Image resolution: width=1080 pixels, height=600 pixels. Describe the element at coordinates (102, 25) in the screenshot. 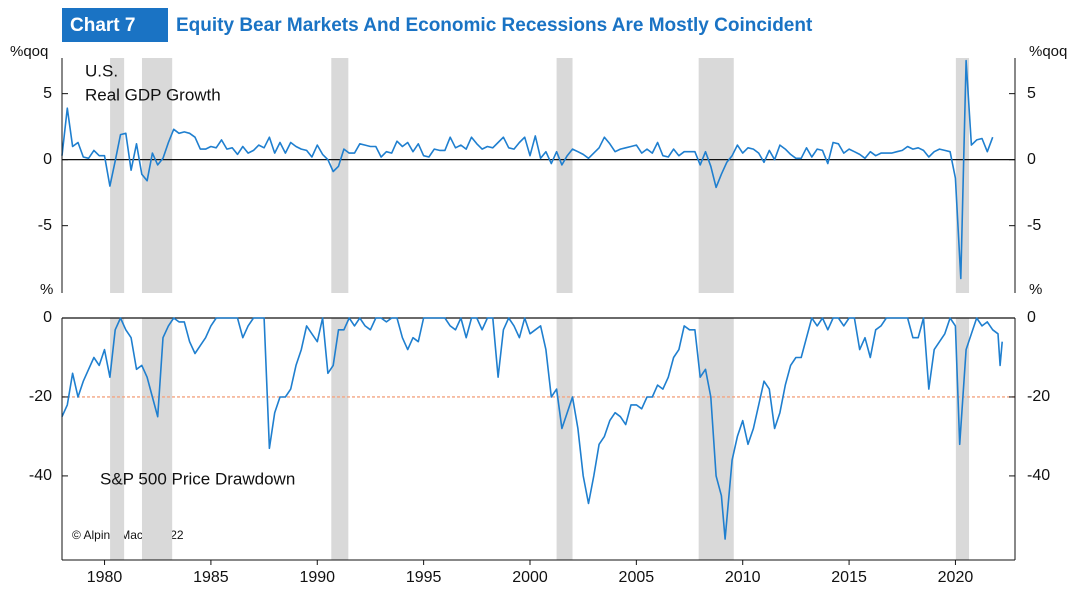

I see `chart-label: Chart 7` at that location.